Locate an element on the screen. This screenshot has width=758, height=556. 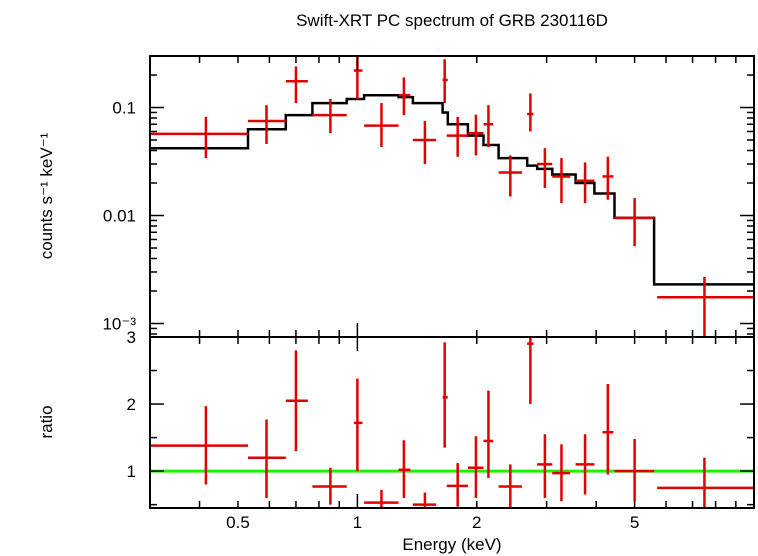
x-tick-label: 0.5 is located at coordinates (238, 522).